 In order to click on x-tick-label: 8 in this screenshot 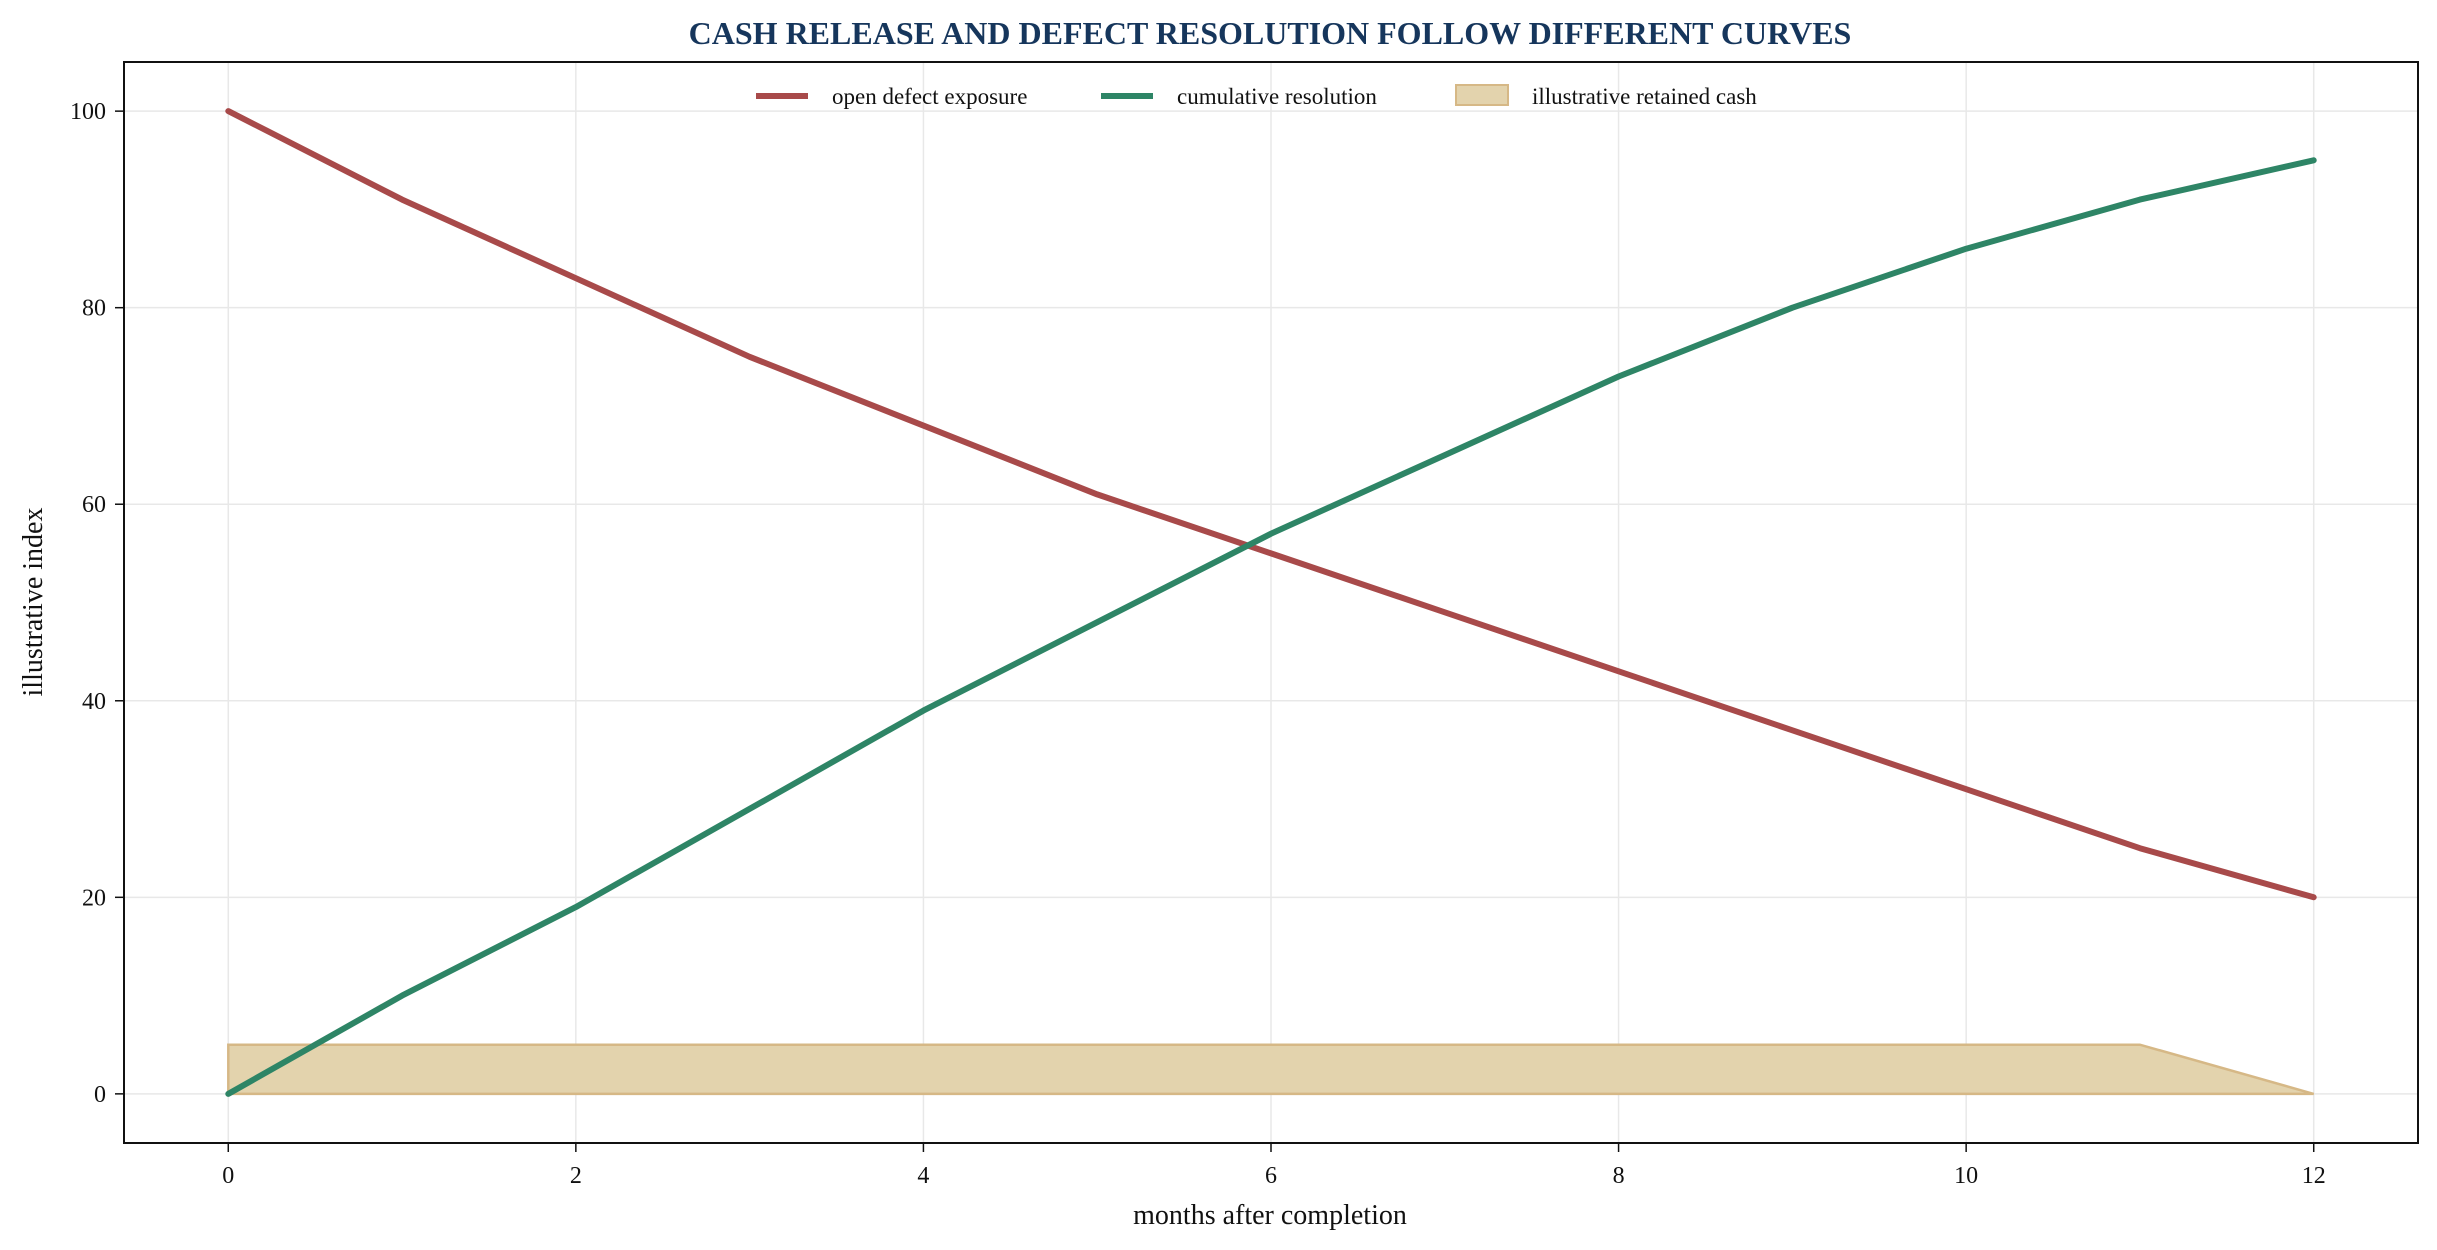, I will do `click(1619, 1176)`.